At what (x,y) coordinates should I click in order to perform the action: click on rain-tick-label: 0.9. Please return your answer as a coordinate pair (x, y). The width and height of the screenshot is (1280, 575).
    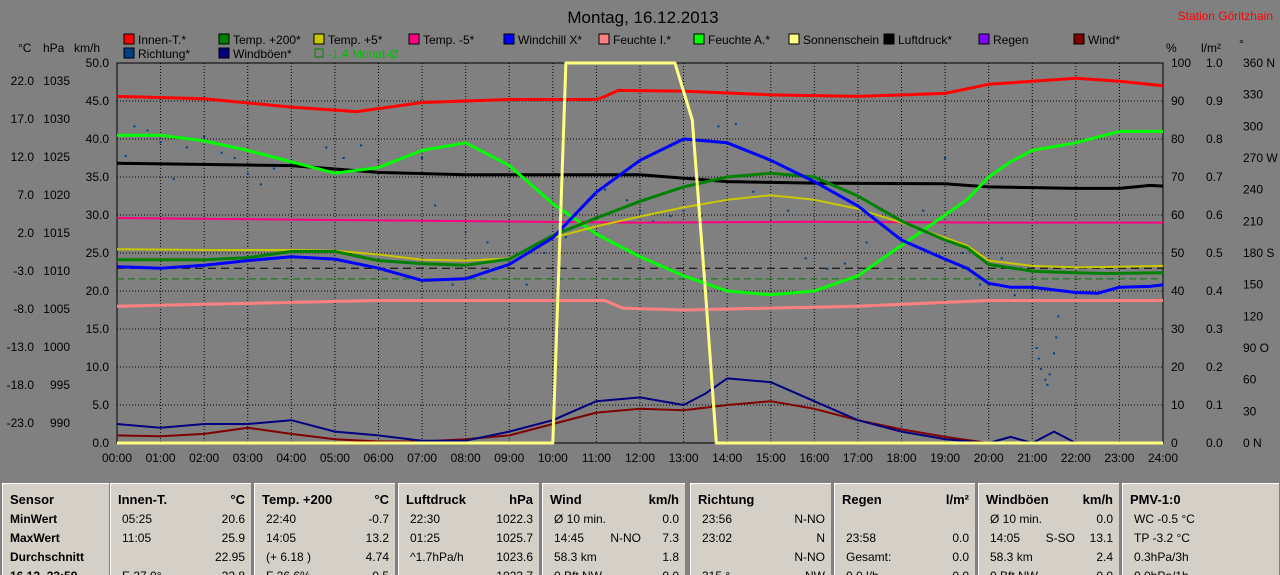
    Looking at the image, I should click on (1214, 101).